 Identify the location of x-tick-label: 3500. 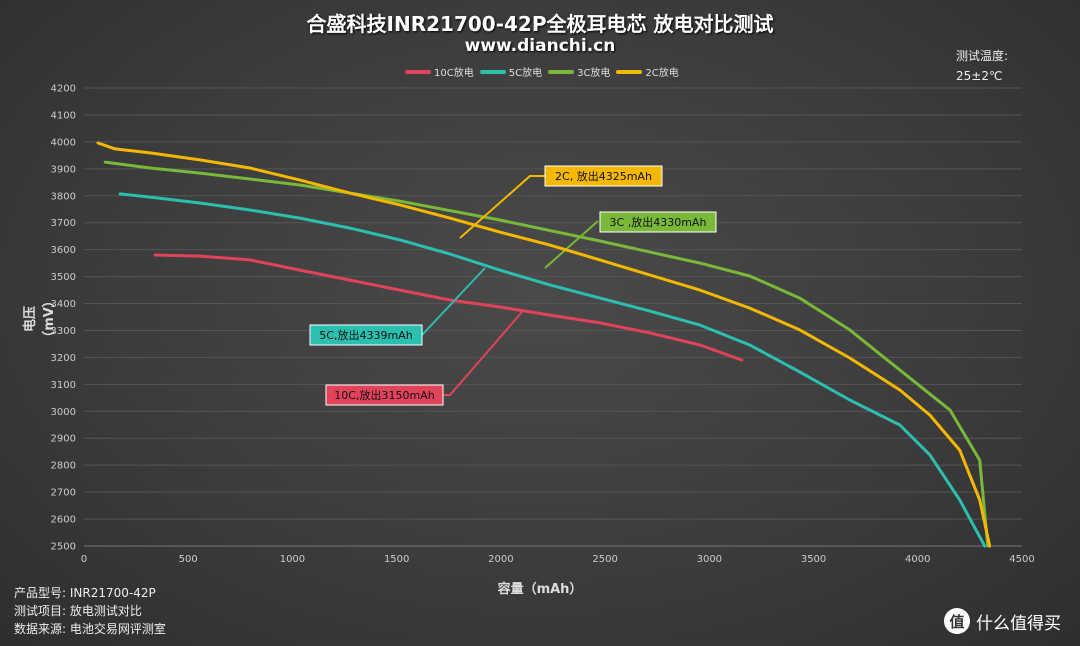
(813, 559).